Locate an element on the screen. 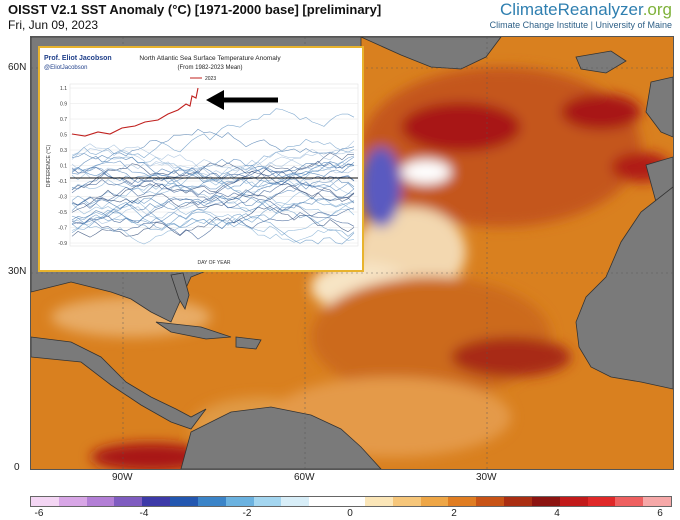  land-iceland is located at coordinates (601, 62).